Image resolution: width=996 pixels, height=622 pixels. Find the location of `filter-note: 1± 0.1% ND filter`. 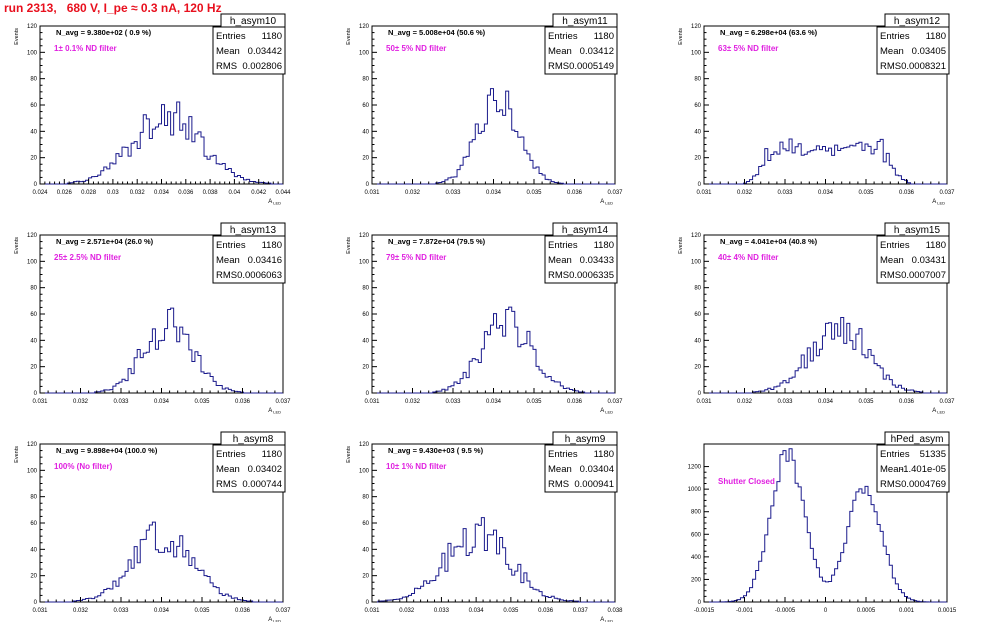

filter-note: 1± 0.1% ND filter is located at coordinates (85, 48).